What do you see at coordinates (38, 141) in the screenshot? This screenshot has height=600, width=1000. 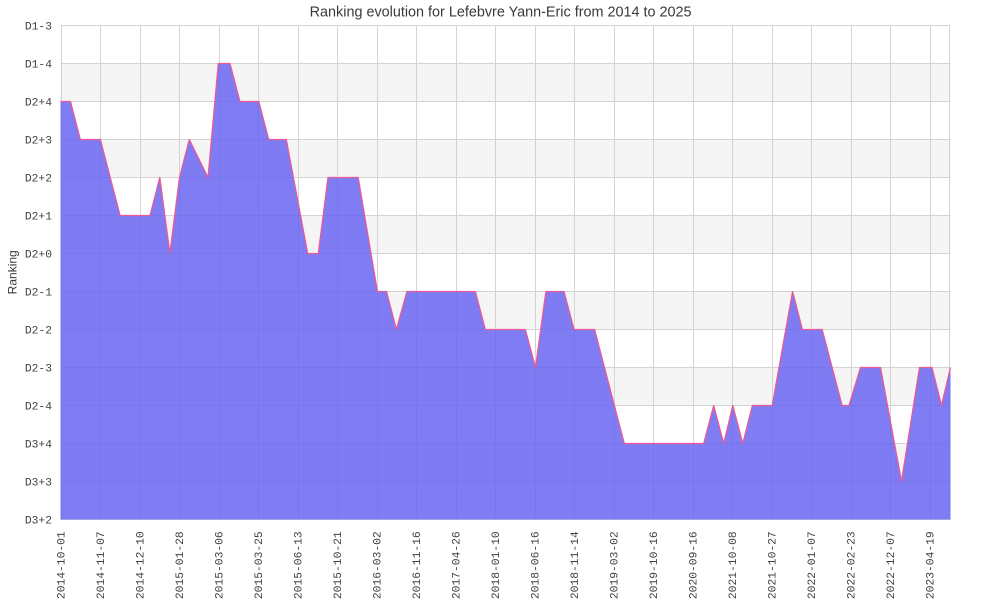 I see `svg-text: D2+3` at bounding box center [38, 141].